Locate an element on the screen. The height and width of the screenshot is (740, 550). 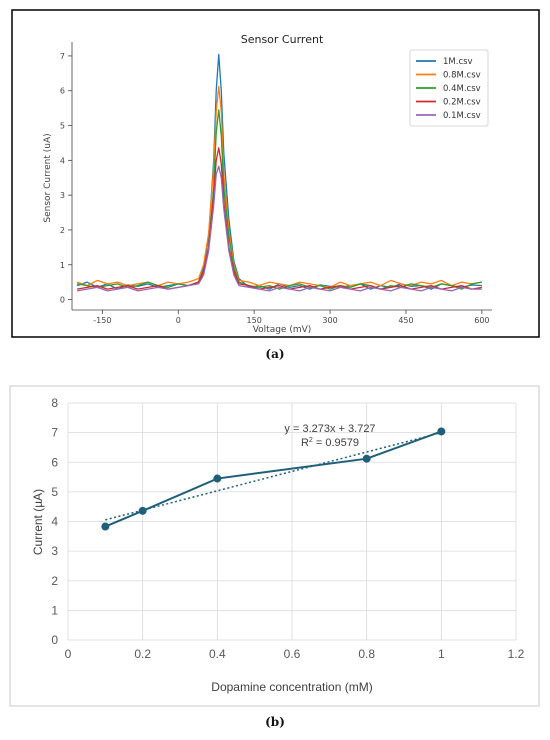
legend-entry: 0.2M.csv is located at coordinates (462, 103).